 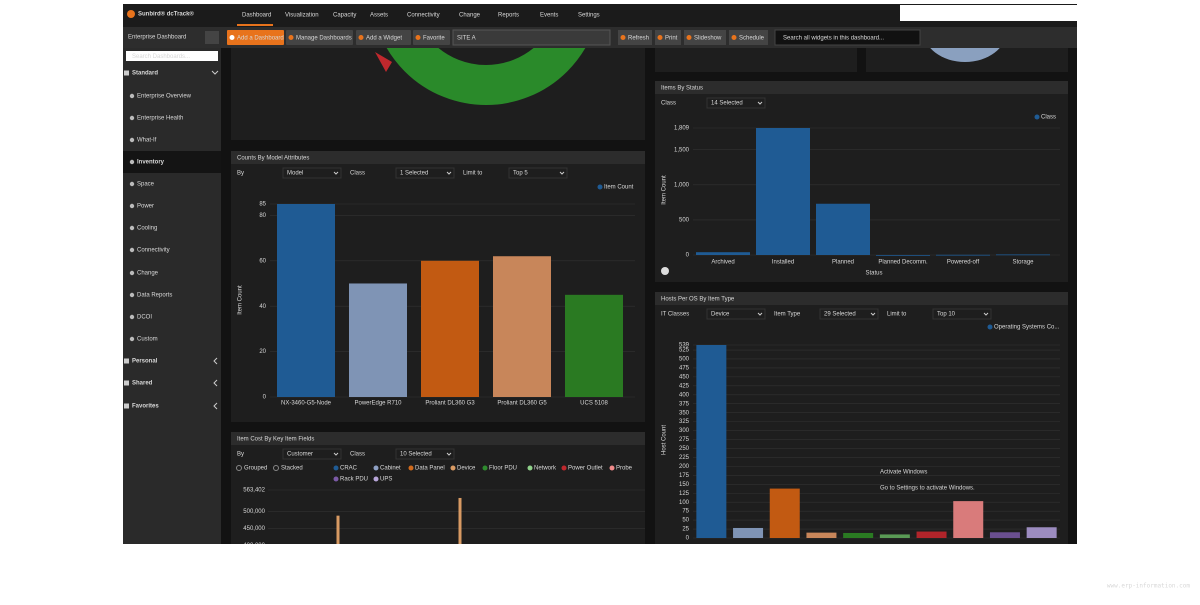 I want to click on y-tick-label: 500, so click(x=684, y=220).